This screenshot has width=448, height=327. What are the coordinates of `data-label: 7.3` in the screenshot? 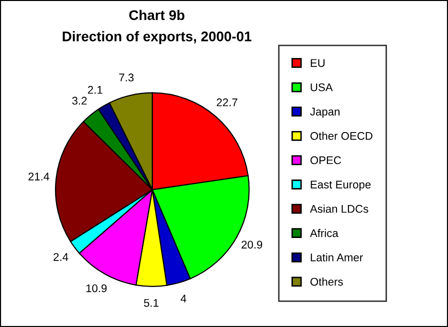 It's located at (126, 78).